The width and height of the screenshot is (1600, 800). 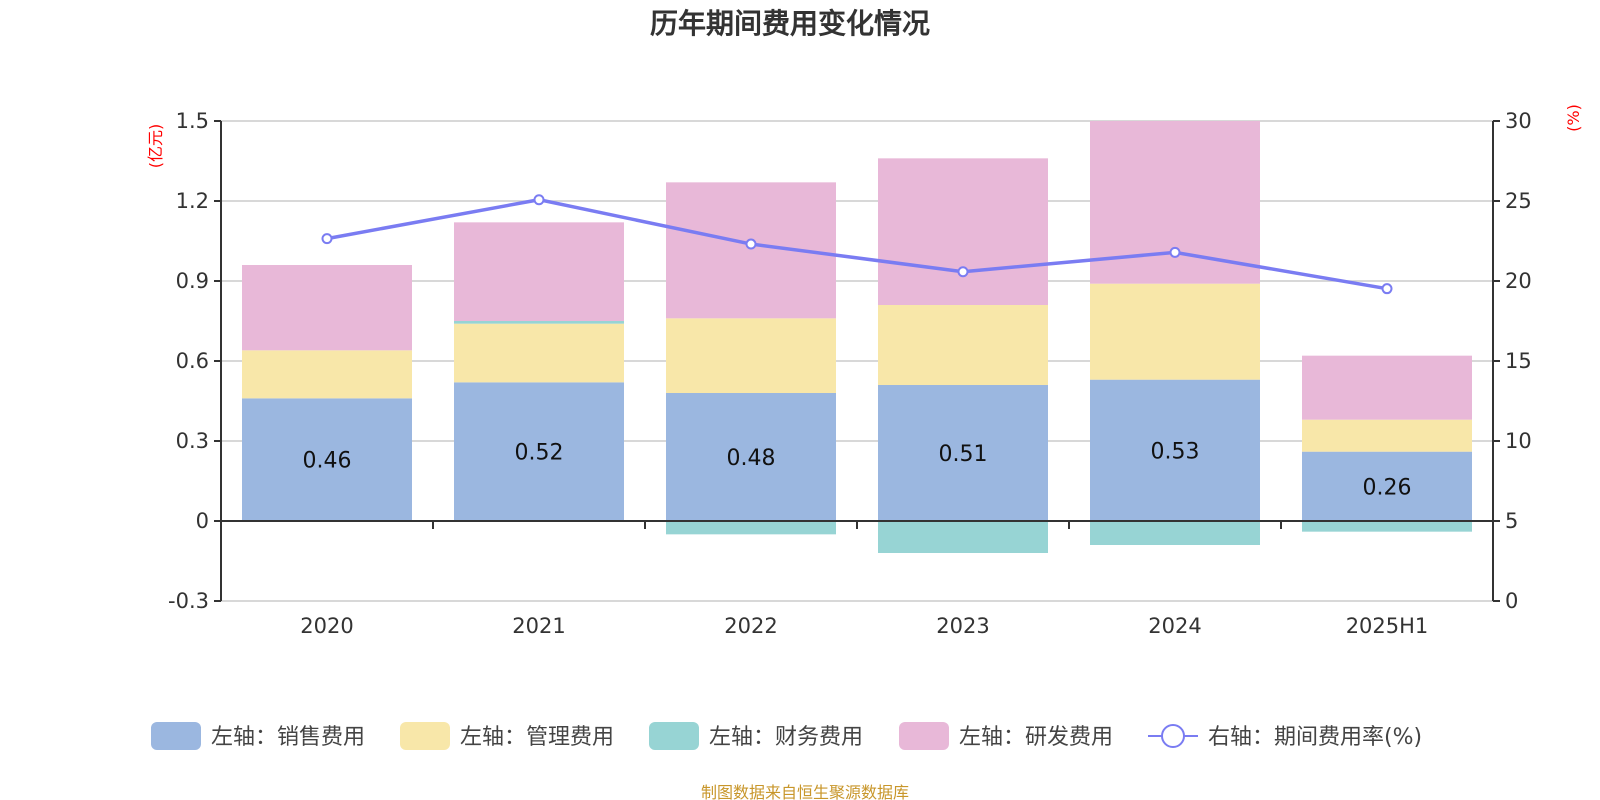 I want to click on bar-value-label: 0.53, so click(x=1175, y=451).